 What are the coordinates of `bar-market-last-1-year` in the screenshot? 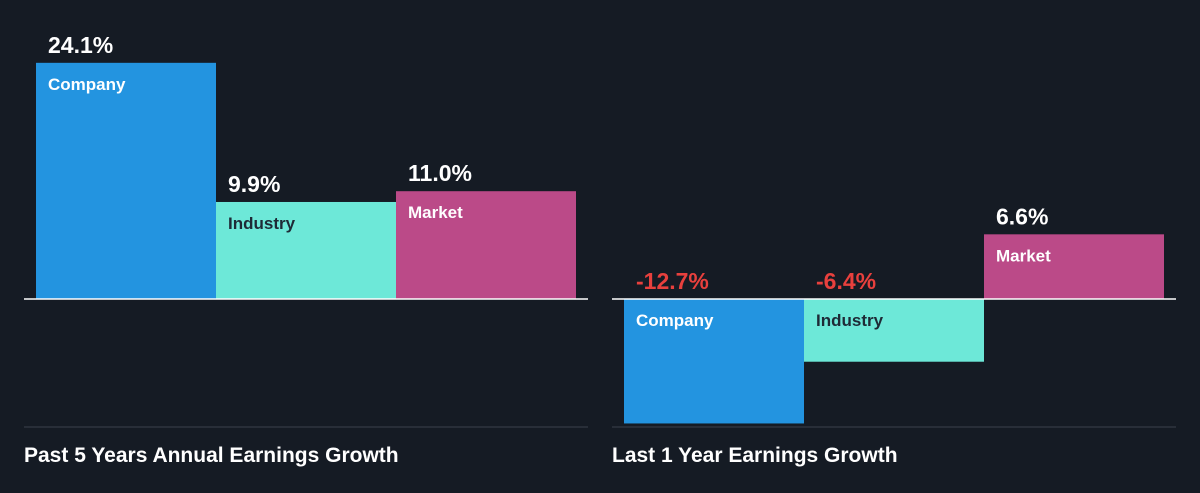 It's located at (1074, 266).